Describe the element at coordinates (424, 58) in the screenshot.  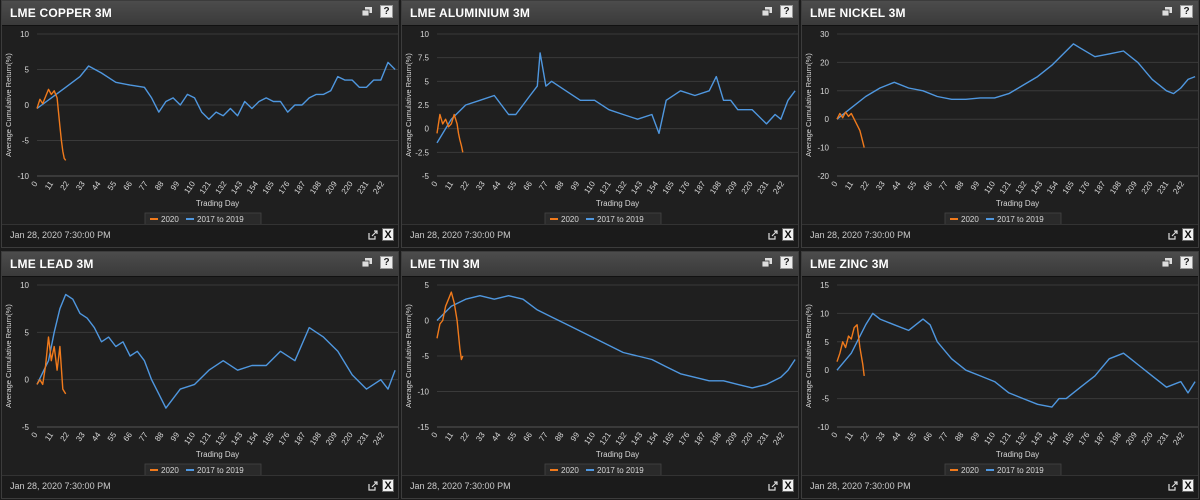
I see `y-tick-label: 7.5` at that location.